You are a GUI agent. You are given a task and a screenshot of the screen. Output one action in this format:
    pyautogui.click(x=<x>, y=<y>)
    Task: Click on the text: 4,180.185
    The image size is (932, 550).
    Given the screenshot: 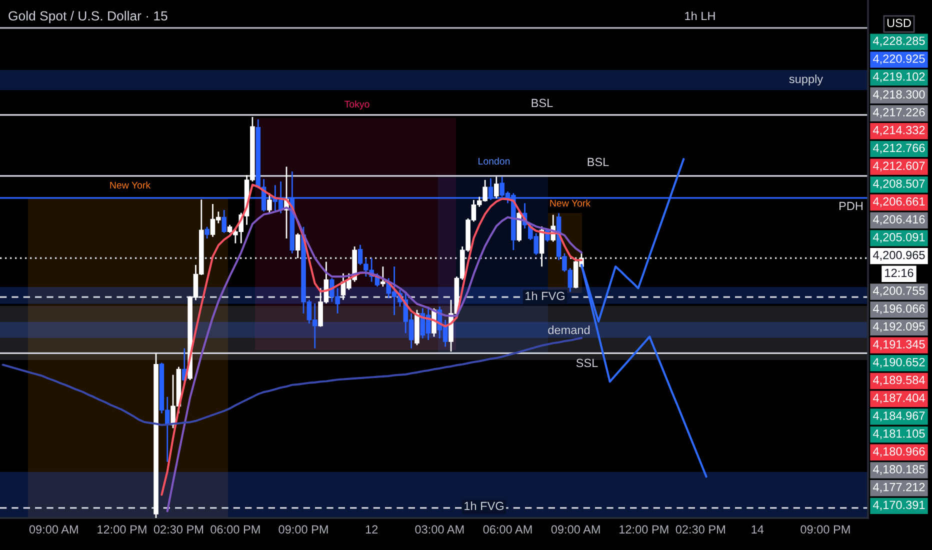 What is the action you would take?
    pyautogui.click(x=899, y=470)
    